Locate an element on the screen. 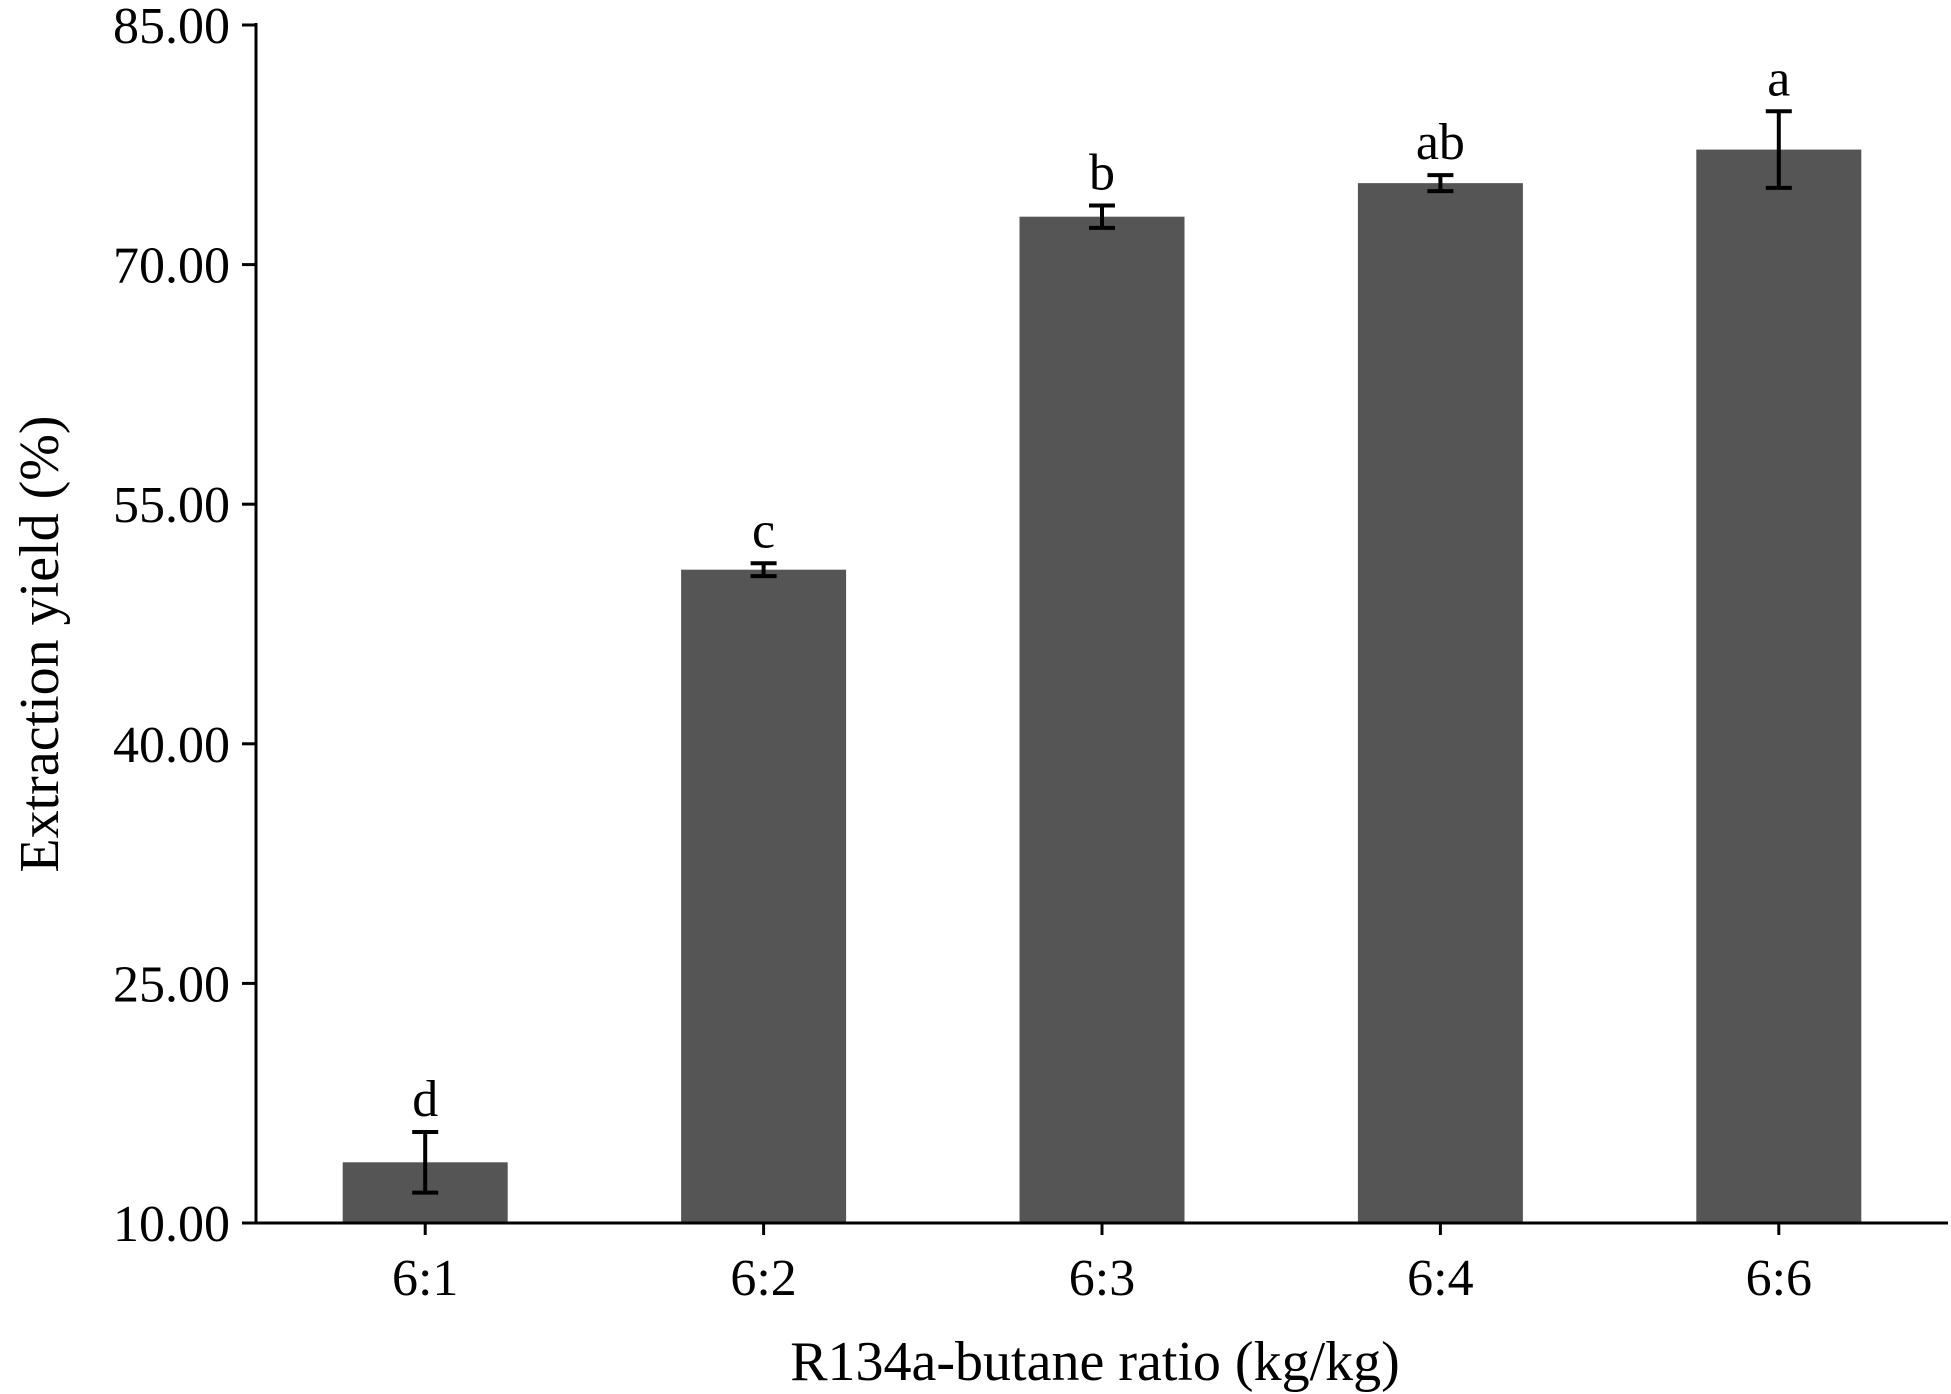 The height and width of the screenshot is (1394, 1951). y-tick-label: 85.00 is located at coordinates (171, 27).